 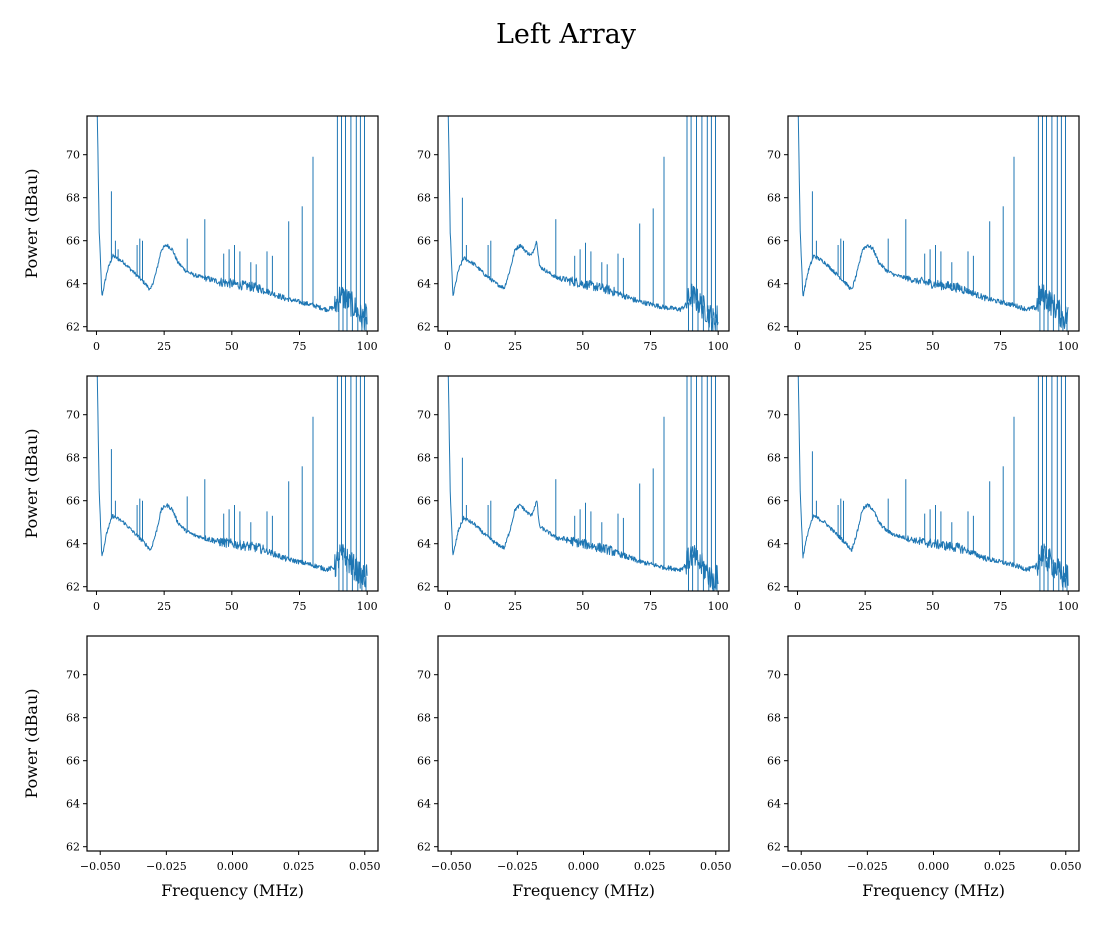 What do you see at coordinates (566, 34) in the screenshot?
I see `figure-title: Left Array` at bounding box center [566, 34].